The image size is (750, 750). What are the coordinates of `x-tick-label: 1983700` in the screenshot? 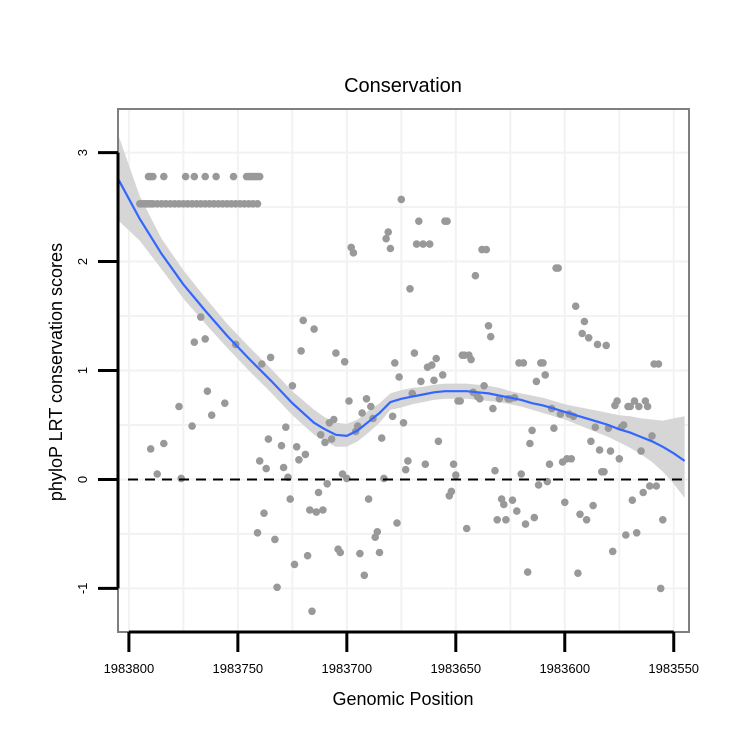 It's located at (347, 668).